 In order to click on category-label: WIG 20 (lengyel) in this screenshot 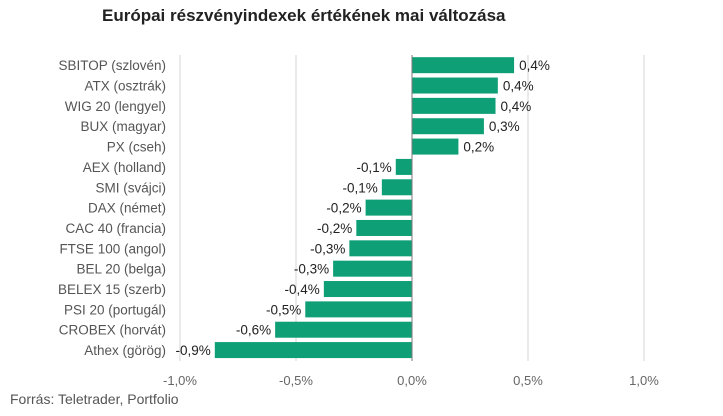, I will do `click(115, 106)`.